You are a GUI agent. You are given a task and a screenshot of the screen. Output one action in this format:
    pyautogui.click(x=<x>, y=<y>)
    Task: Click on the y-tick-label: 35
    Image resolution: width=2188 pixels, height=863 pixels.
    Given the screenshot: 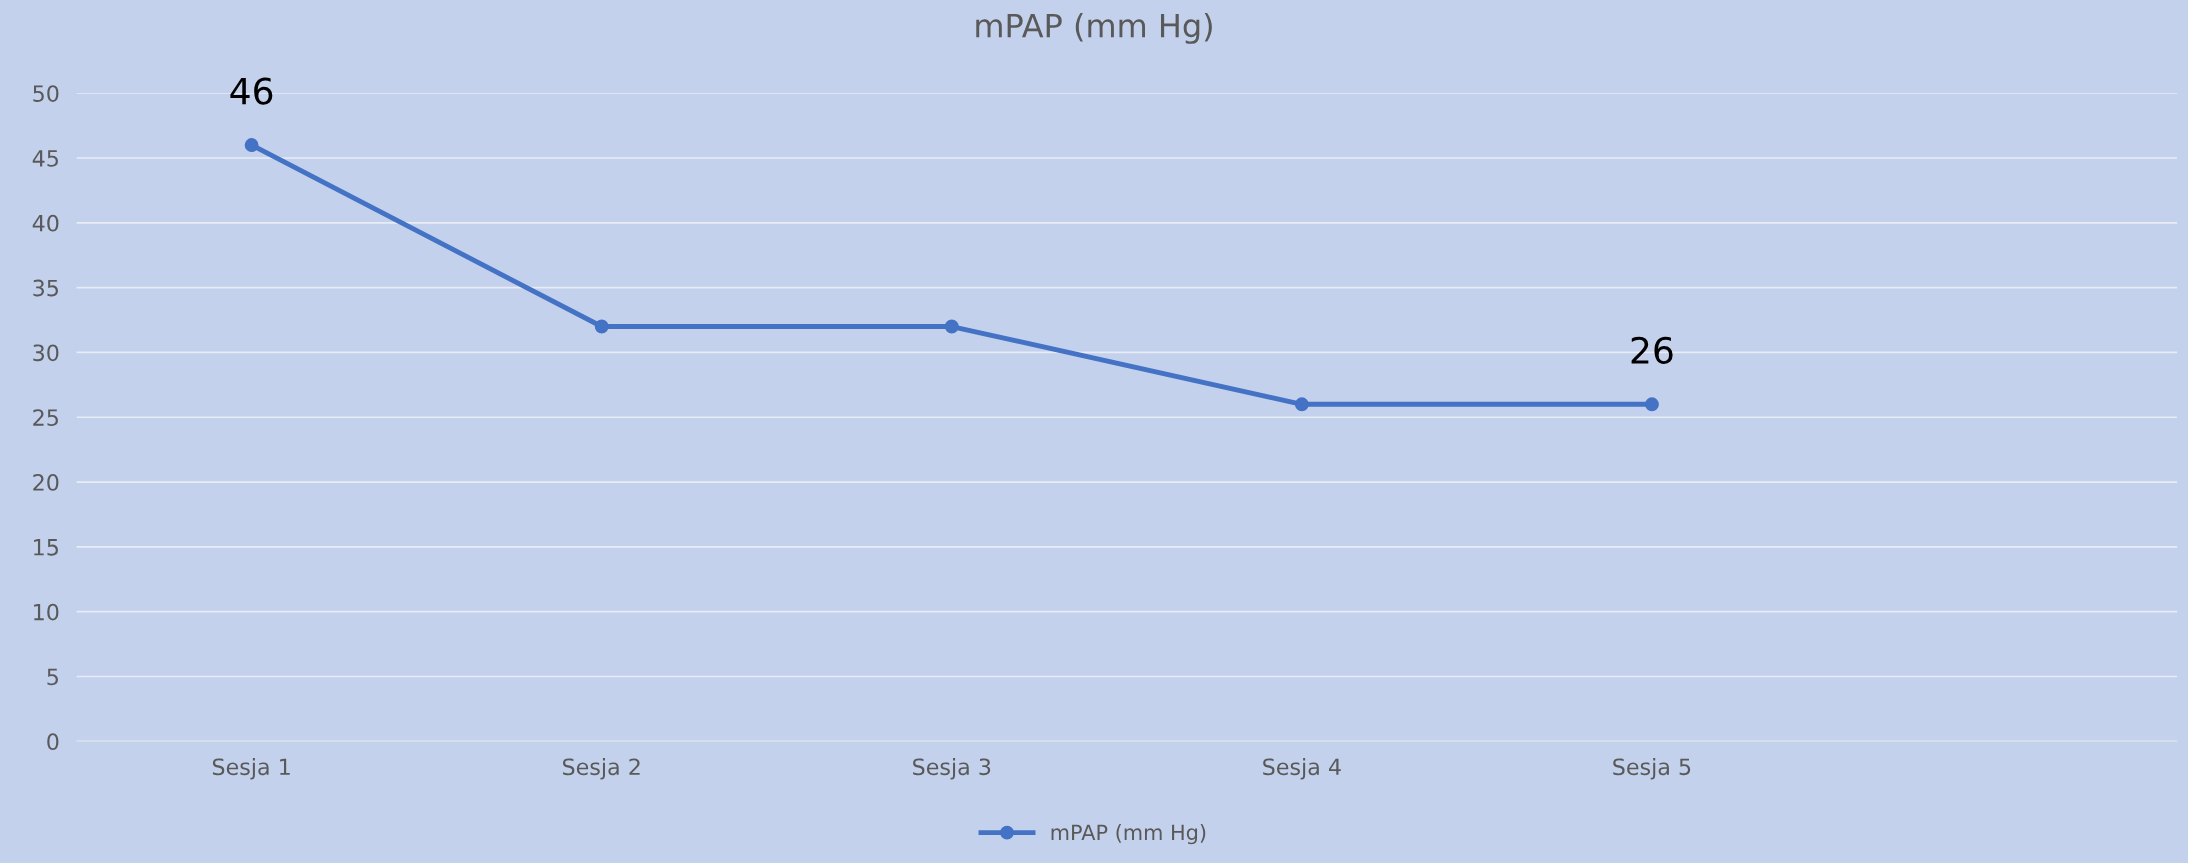 What is the action you would take?
    pyautogui.click(x=45, y=288)
    